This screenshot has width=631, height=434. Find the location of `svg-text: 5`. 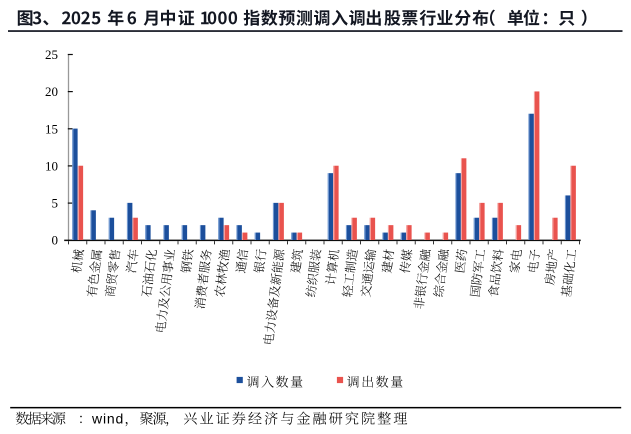

svg-text: 5 is located at coordinates (55, 203).